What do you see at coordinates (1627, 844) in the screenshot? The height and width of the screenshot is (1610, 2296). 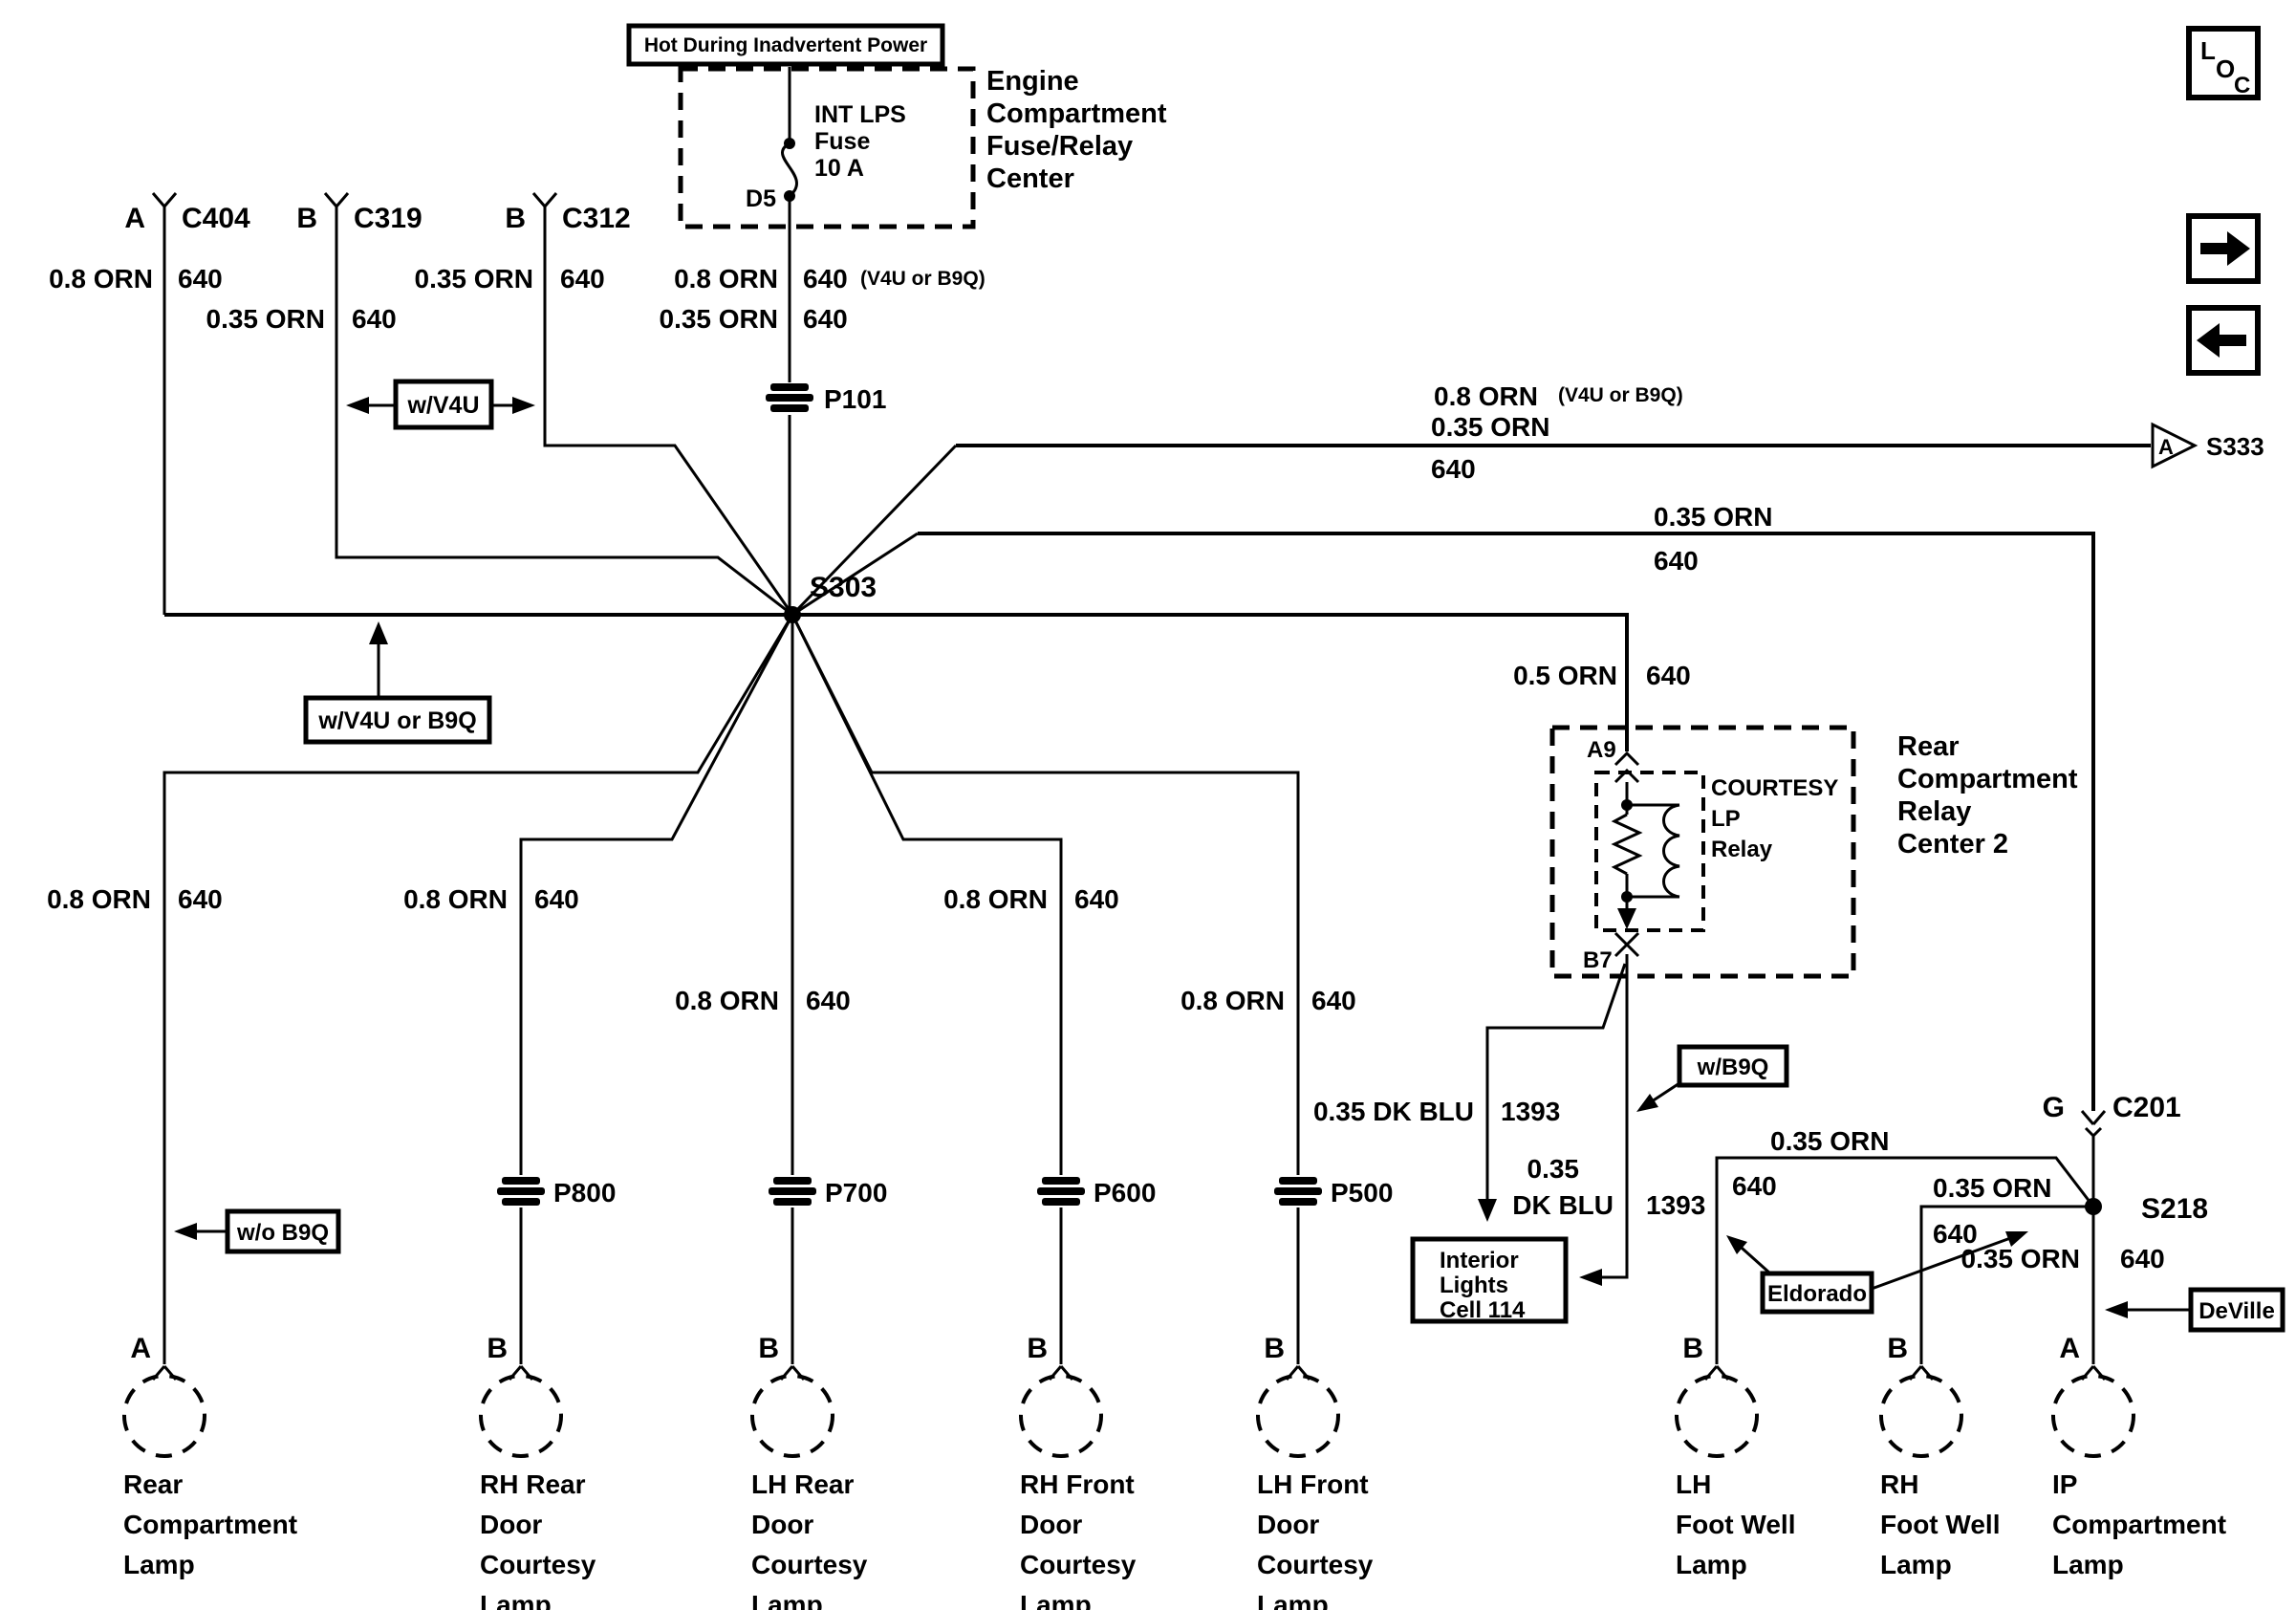 I see `relay-resistor` at bounding box center [1627, 844].